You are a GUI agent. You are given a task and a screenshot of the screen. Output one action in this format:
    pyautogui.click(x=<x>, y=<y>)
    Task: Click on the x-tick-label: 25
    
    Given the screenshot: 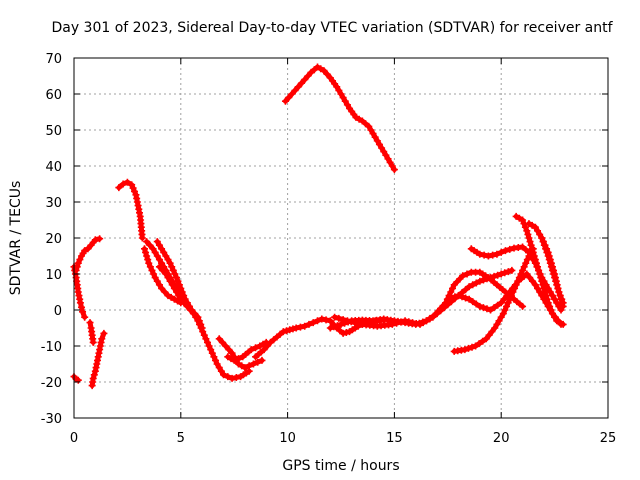 What is the action you would take?
    pyautogui.click(x=608, y=438)
    